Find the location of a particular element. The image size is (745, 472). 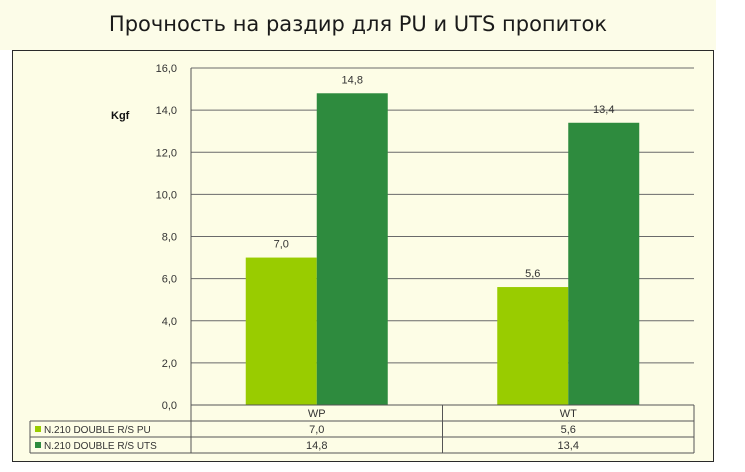

data-label: 7,0 is located at coordinates (281, 245).